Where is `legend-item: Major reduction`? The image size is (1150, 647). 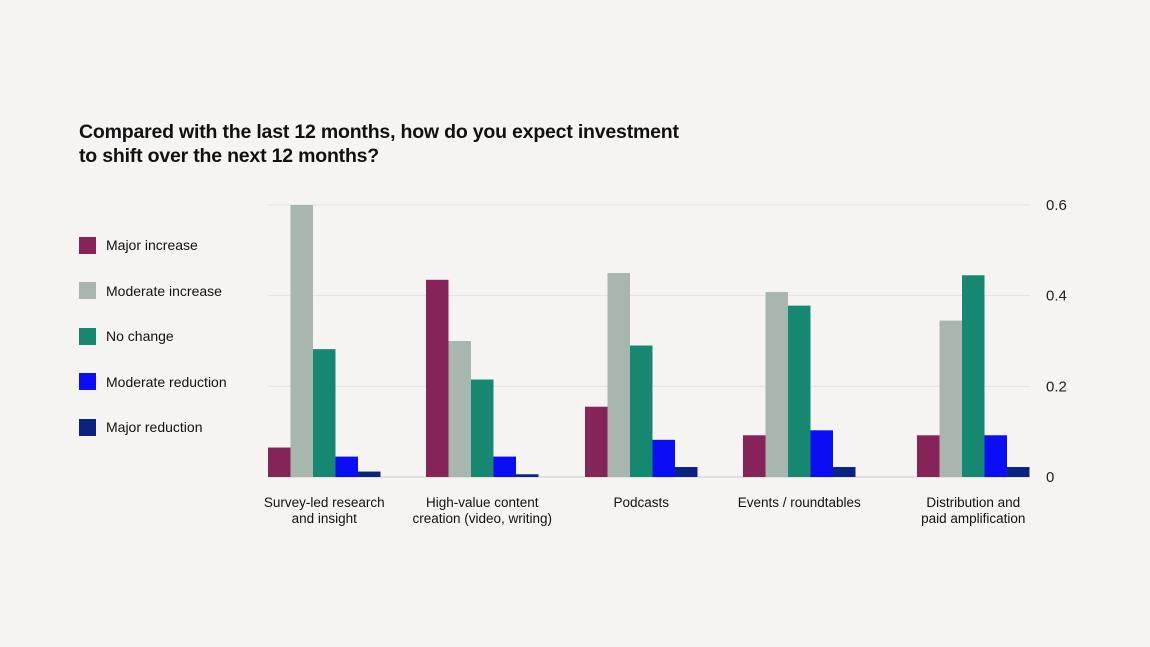
legend-item: Major reduction is located at coordinates (153, 427).